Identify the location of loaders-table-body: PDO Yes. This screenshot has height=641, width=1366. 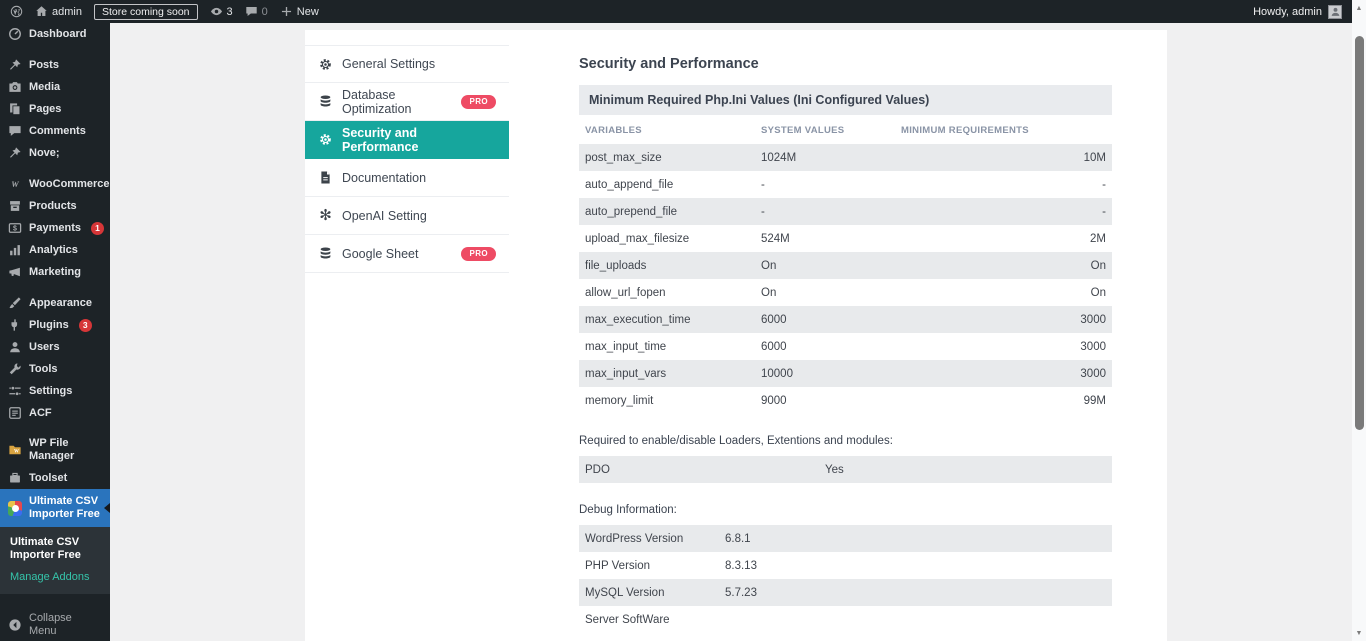
(845, 469).